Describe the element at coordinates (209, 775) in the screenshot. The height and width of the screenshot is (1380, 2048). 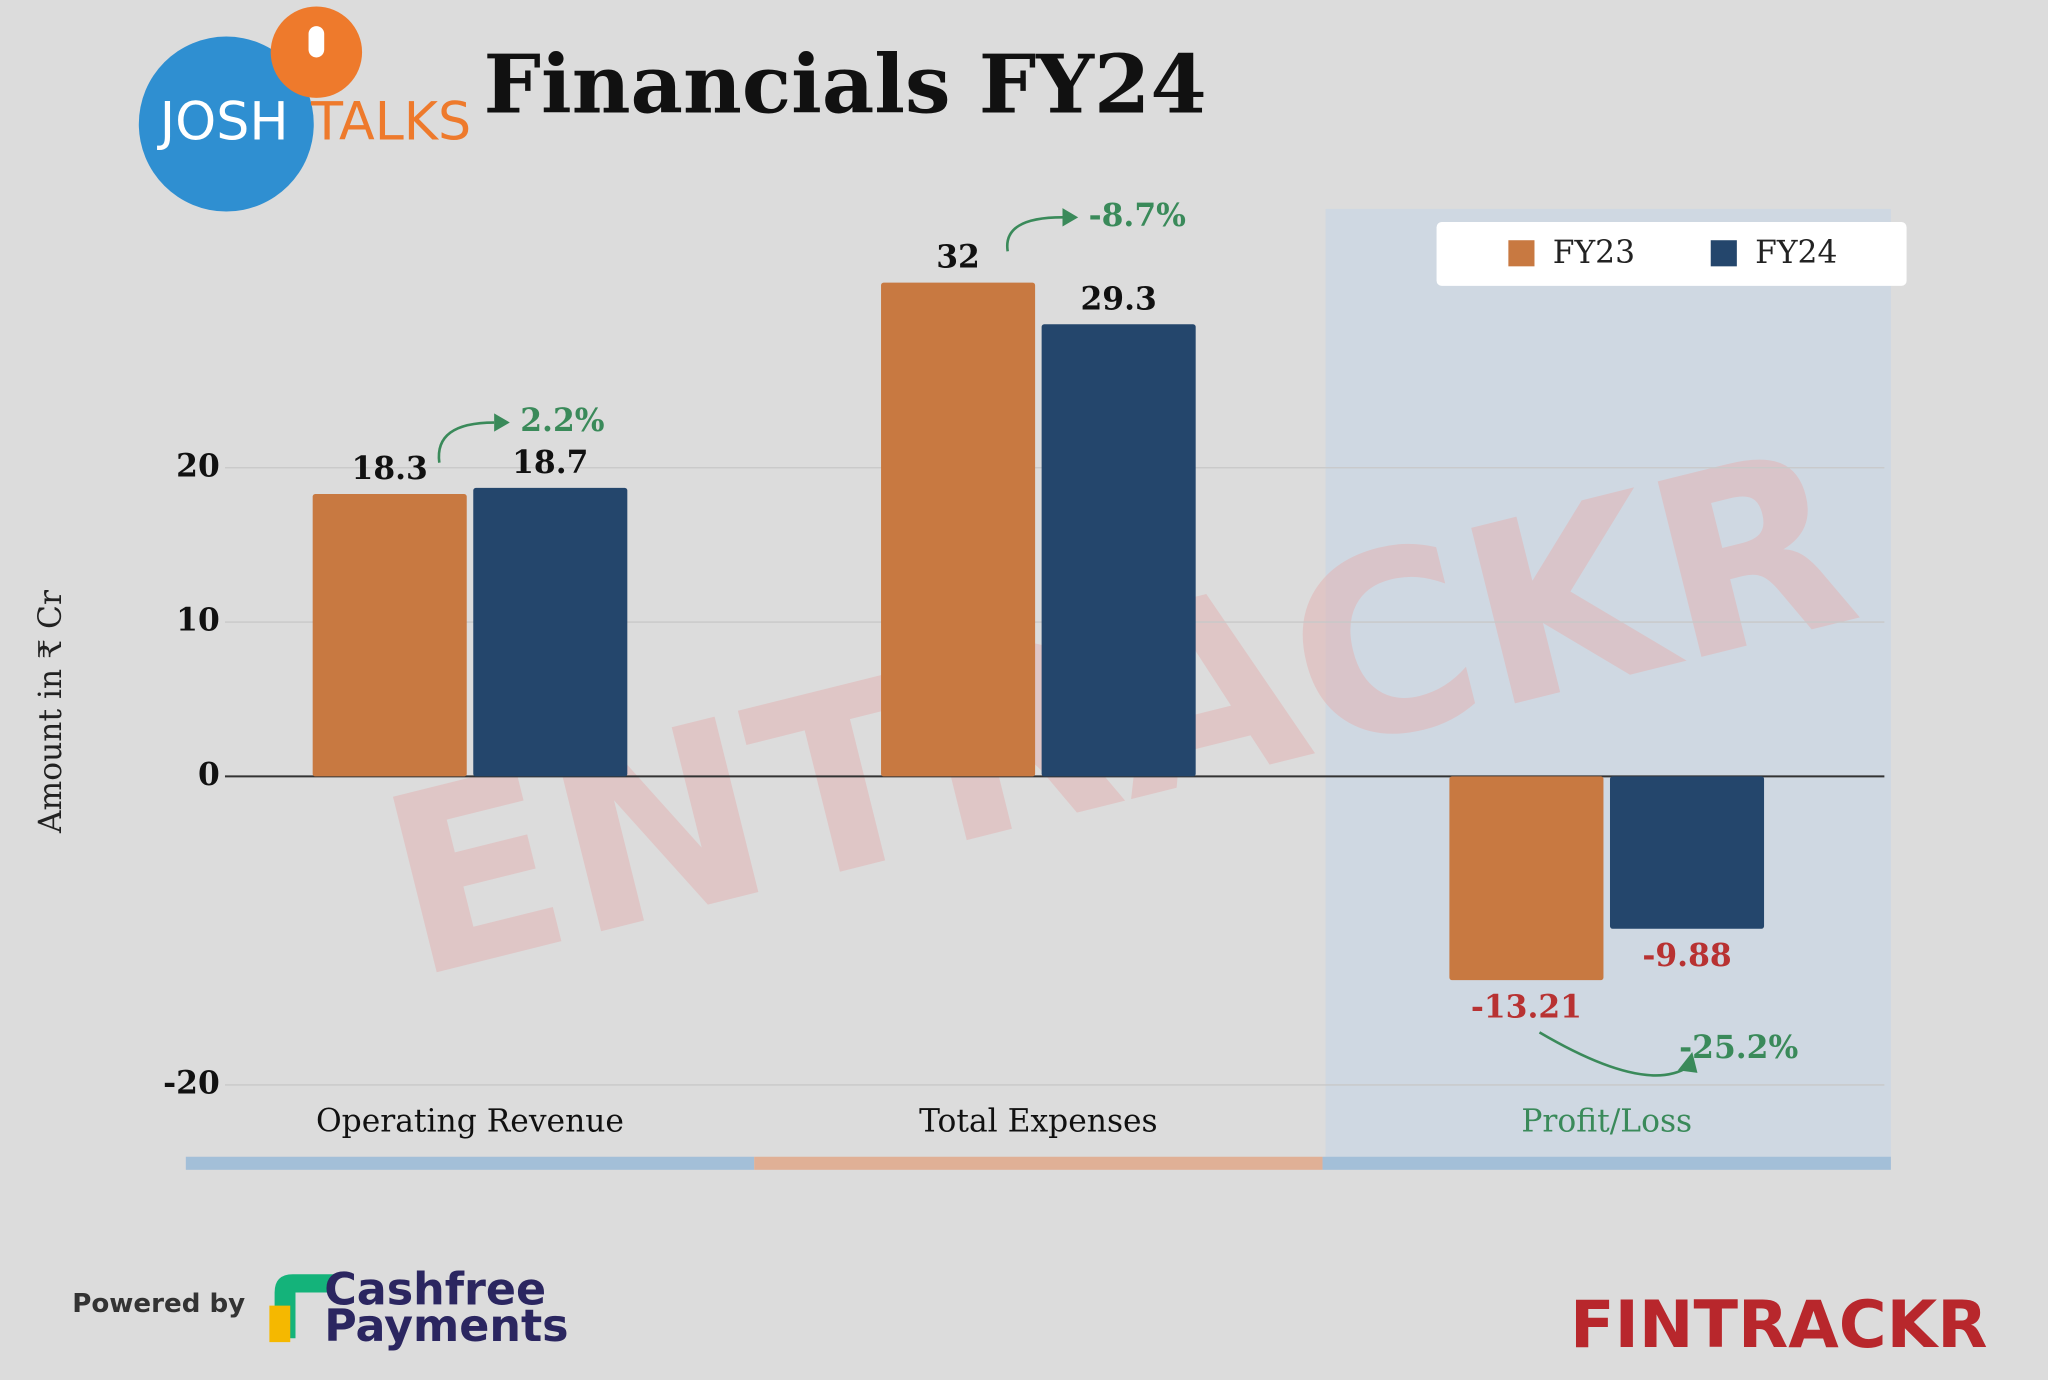
I see `y-tick-label: 0` at that location.